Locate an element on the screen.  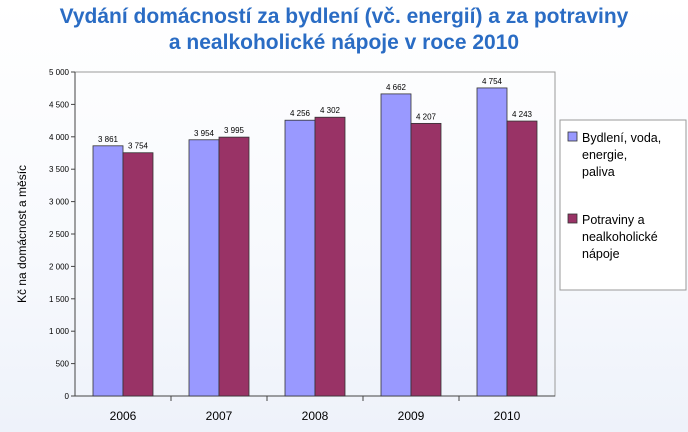
legend-label-bydleni-line: Bydlení, voda, is located at coordinates (621, 138).